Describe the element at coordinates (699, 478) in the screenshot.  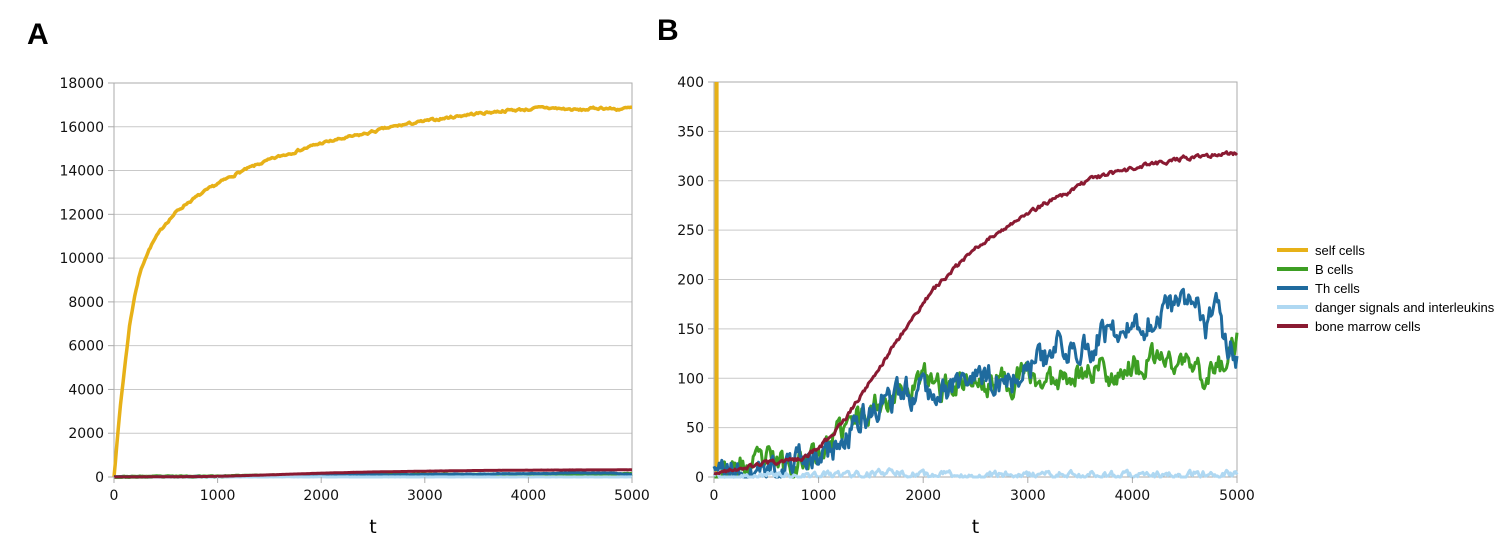
I see `panel-b-y-tick-label: 0` at that location.